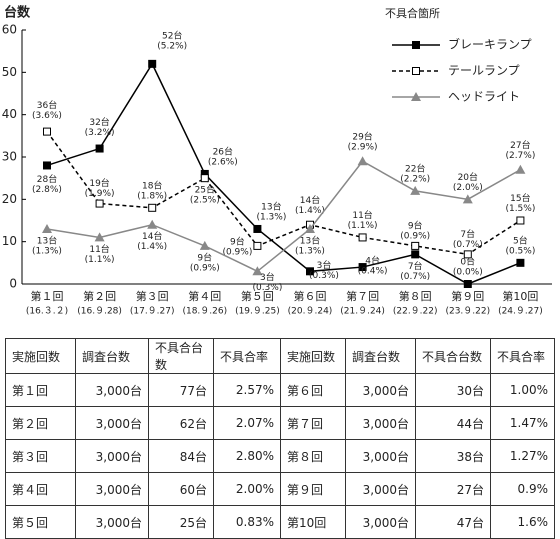  I want to click on value-label: 26台, so click(223, 151).